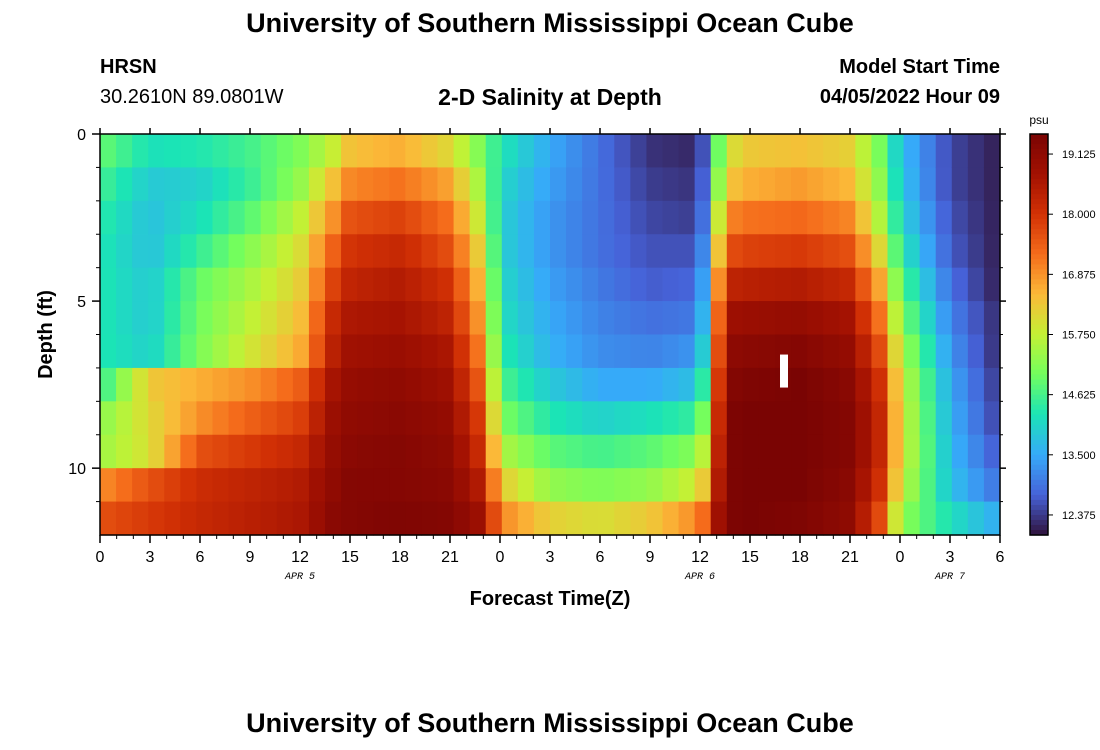 Image resolution: width=1100 pixels, height=750 pixels. I want to click on date-label: APR 7, so click(949, 577).